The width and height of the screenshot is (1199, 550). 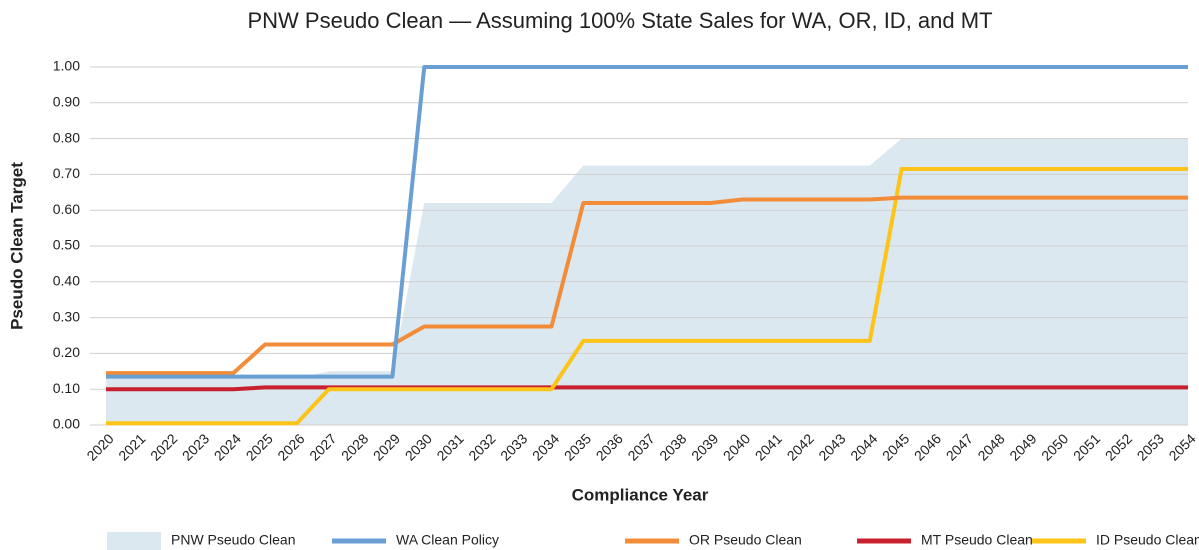 I want to click on y-tick-label: 0.50, so click(x=66, y=245).